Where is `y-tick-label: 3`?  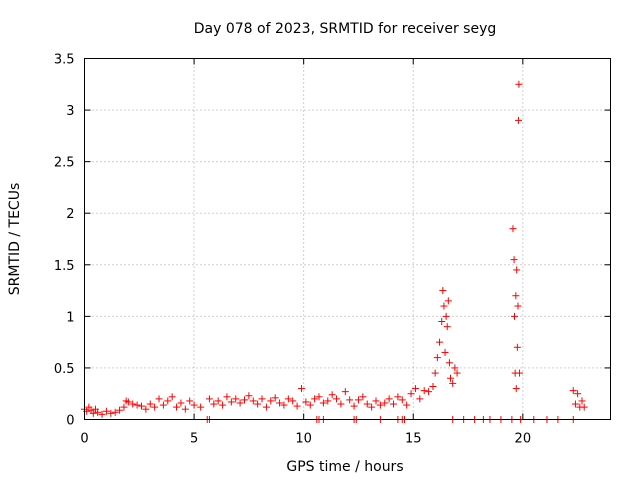 y-tick-label: 3 is located at coordinates (70, 111).